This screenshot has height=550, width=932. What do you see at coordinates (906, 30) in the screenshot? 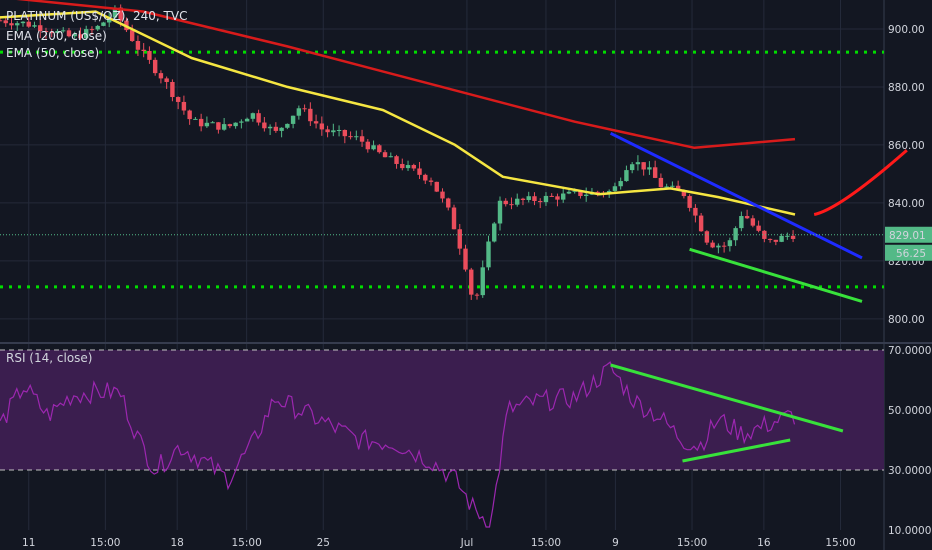
I see `y-tick-label: 900.00` at bounding box center [906, 30].